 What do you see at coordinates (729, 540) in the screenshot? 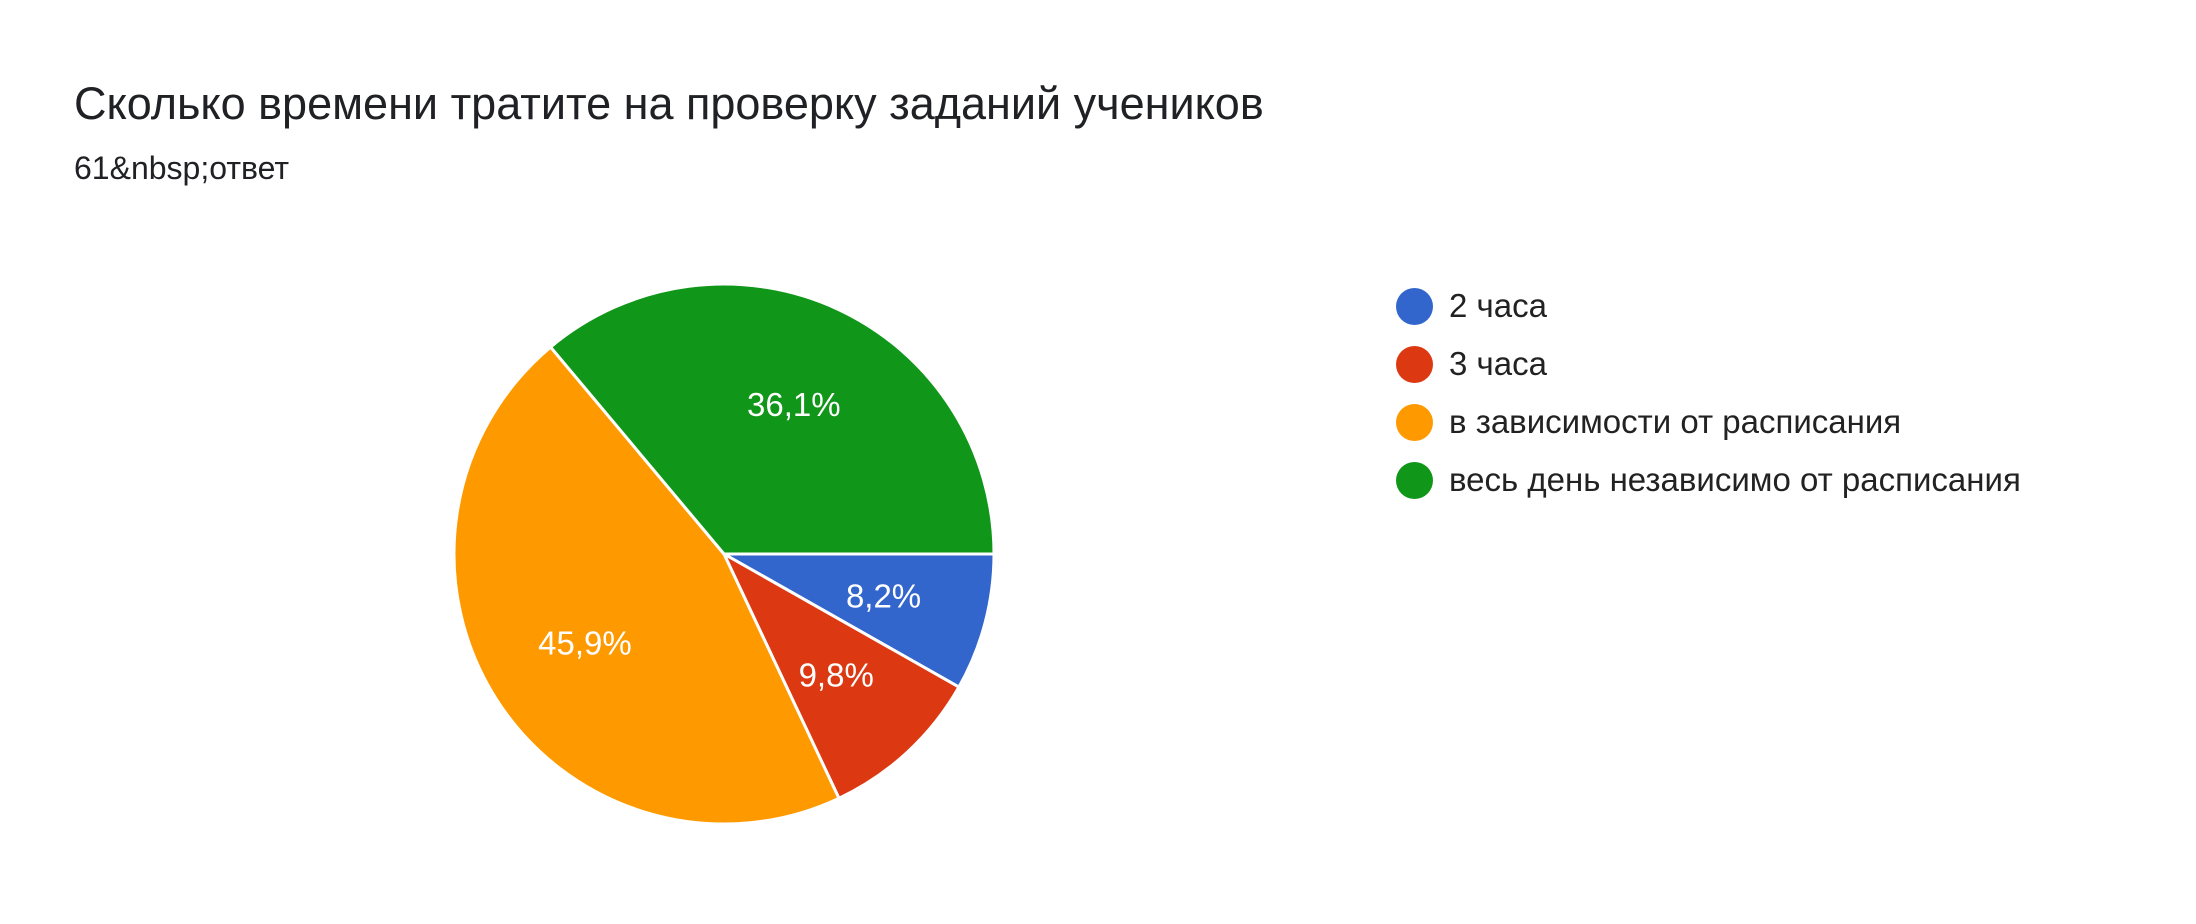
I see `pie-slice-labels: 8,2% 9,8% 45,9% 36,1%` at bounding box center [729, 540].